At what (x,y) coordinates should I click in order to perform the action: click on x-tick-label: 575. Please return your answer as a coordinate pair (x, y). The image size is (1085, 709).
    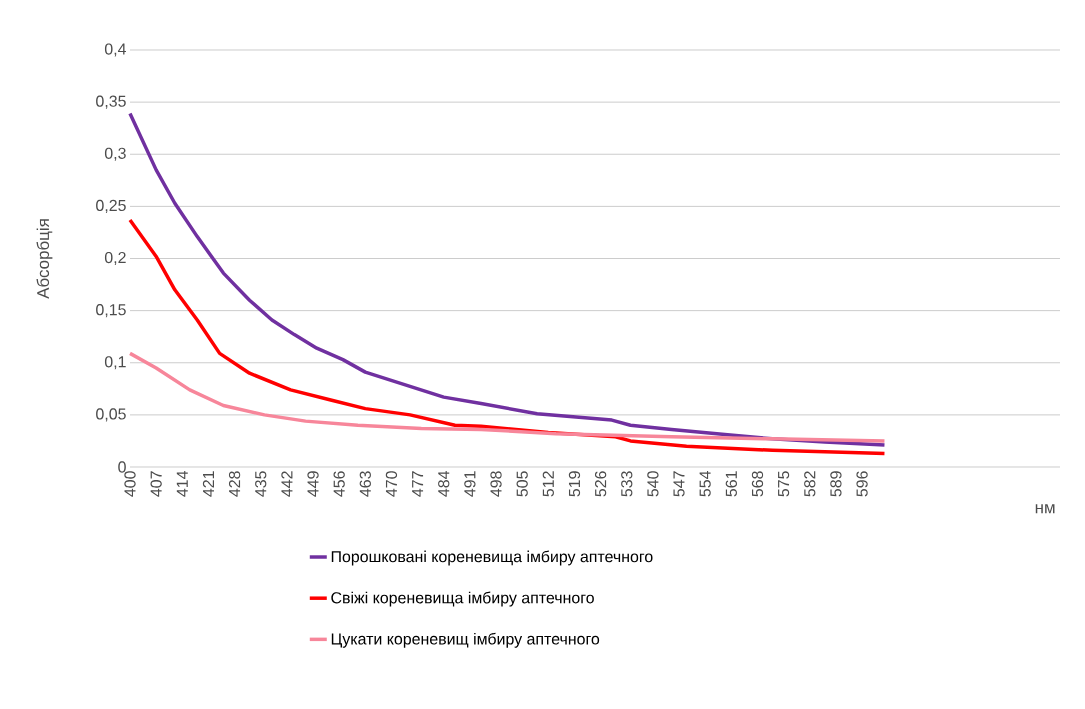
    Looking at the image, I should click on (784, 484).